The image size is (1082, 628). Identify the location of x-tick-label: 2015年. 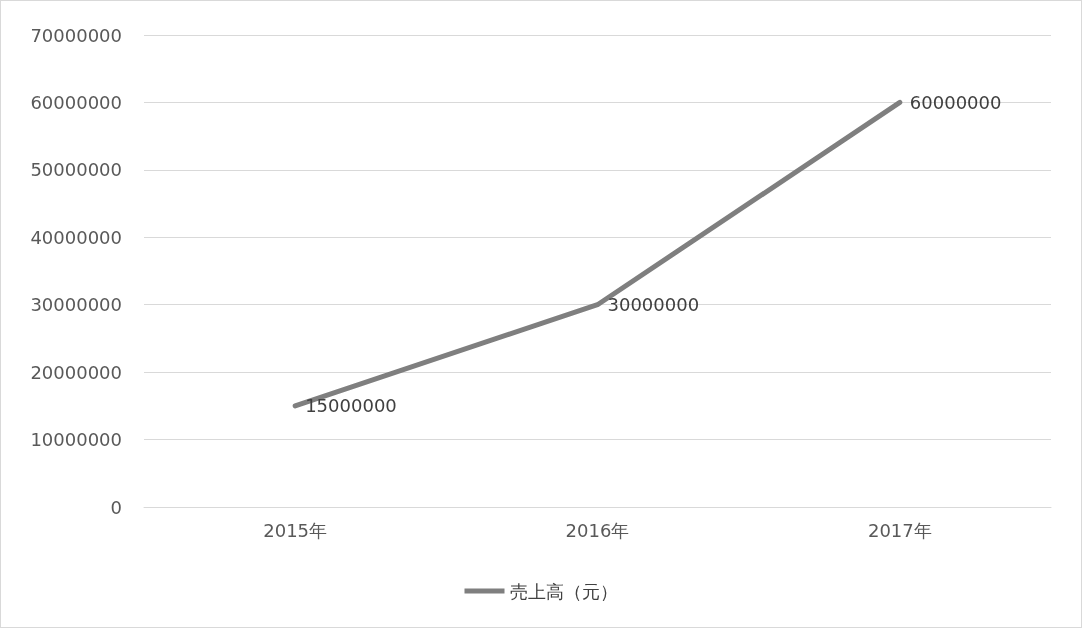
(295, 530).